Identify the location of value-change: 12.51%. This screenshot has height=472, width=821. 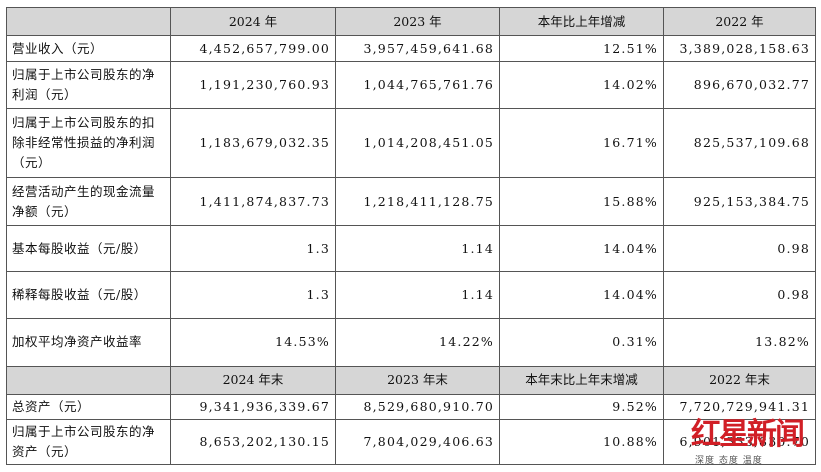
(581, 48).